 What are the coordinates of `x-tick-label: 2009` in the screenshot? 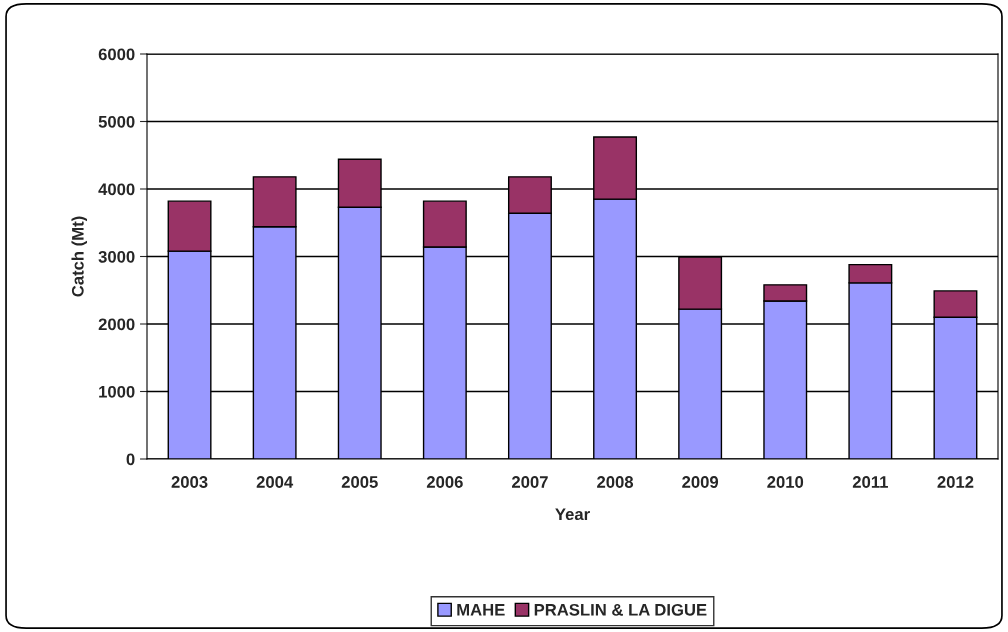 It's located at (700, 482).